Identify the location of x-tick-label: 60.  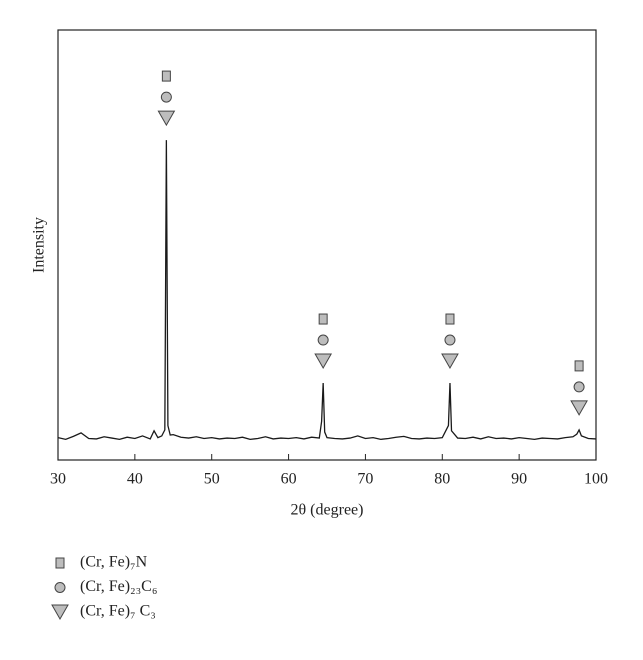
(289, 479).